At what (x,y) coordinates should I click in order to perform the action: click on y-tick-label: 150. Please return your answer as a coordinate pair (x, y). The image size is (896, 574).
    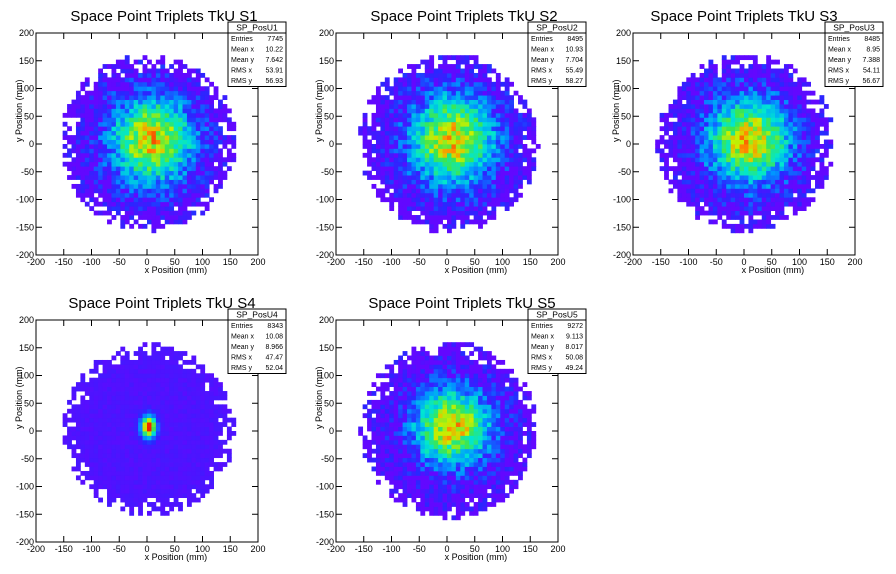
    Looking at the image, I should click on (26, 348).